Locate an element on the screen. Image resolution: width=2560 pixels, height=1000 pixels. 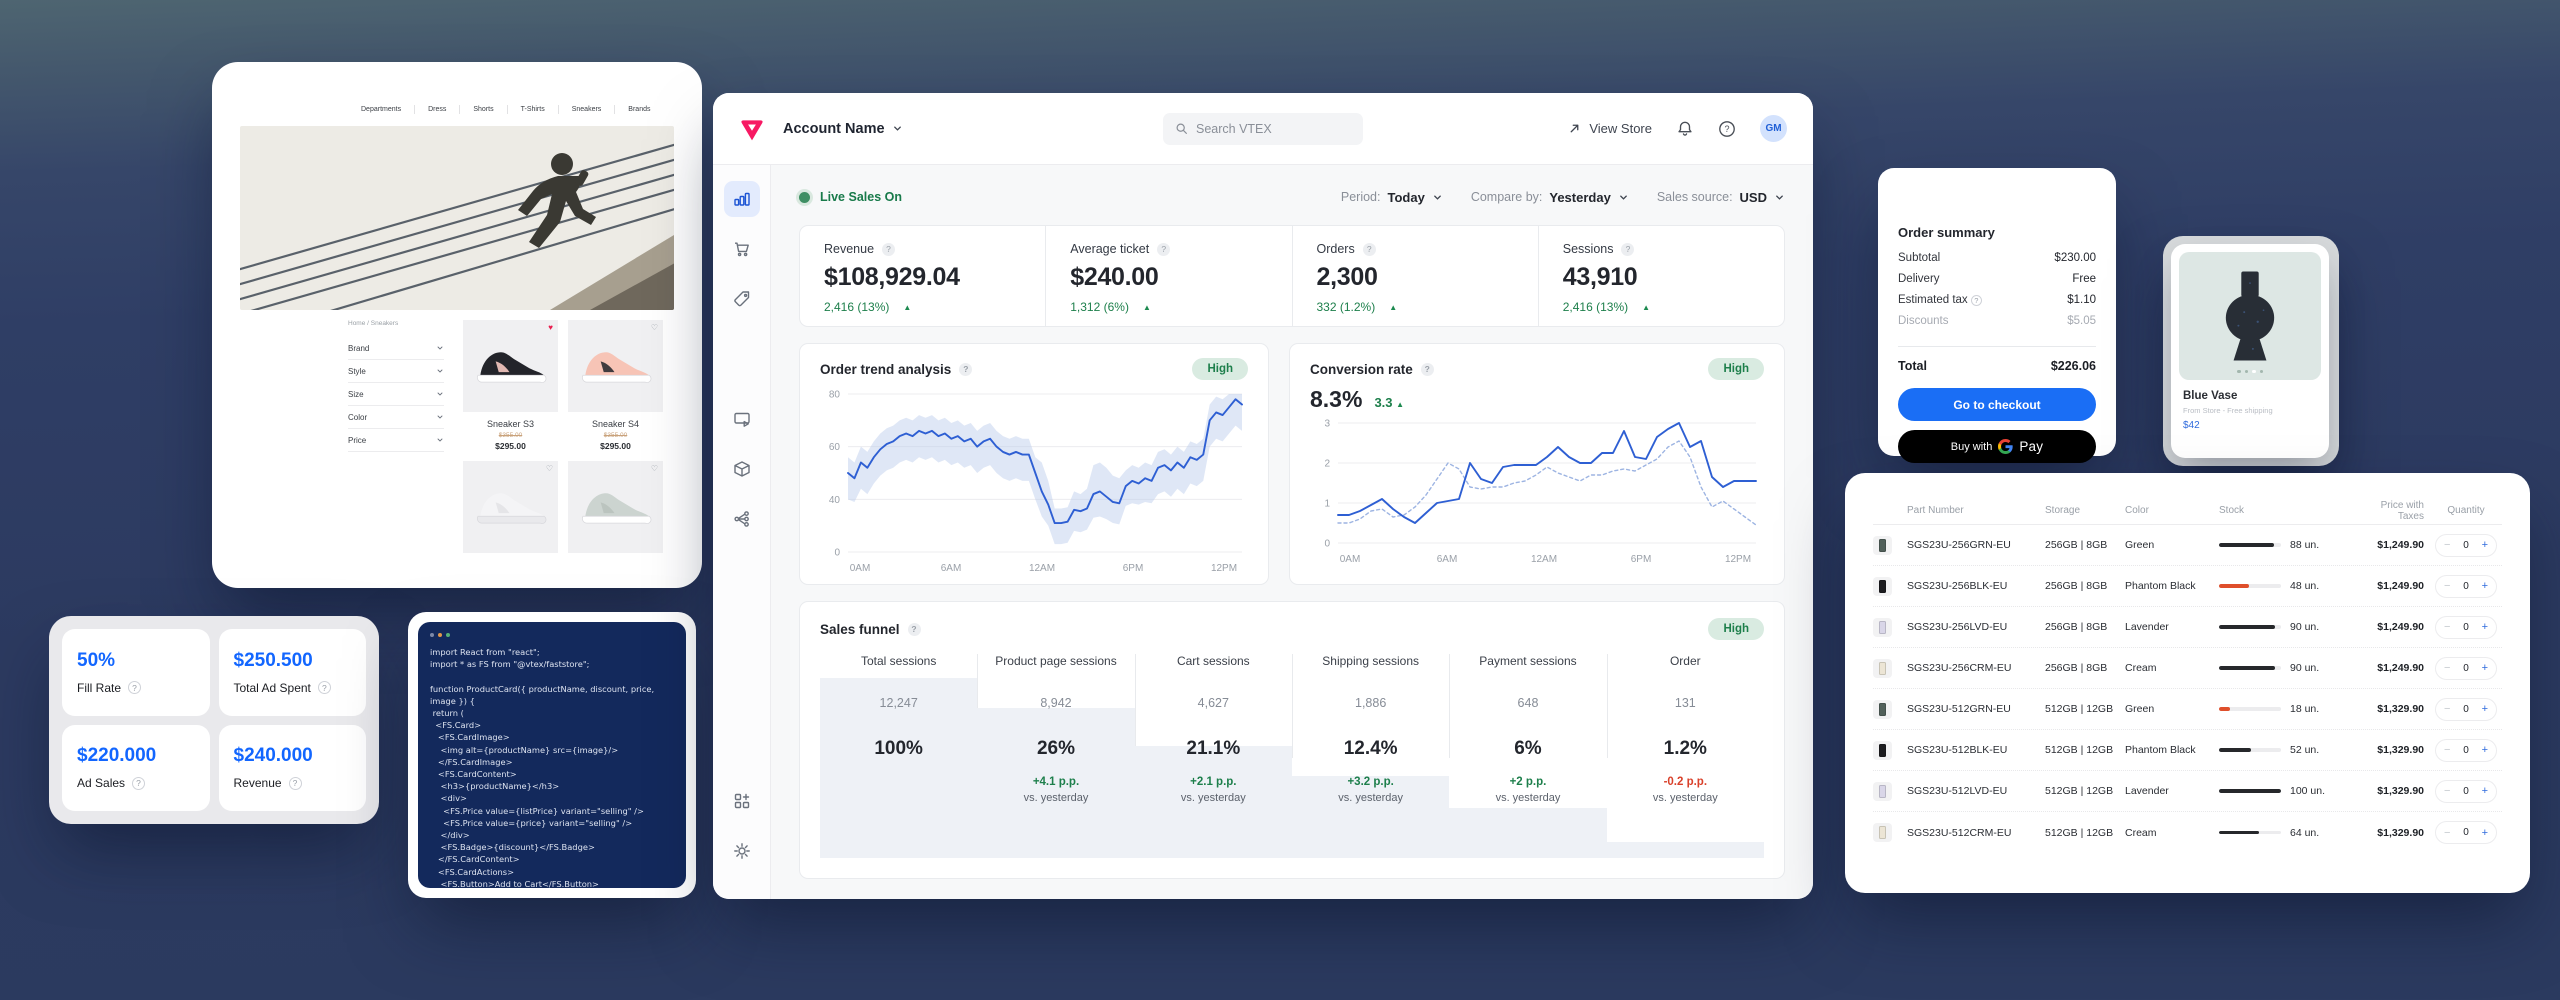
storefront-nav-item: Shorts is located at coordinates (484, 109).